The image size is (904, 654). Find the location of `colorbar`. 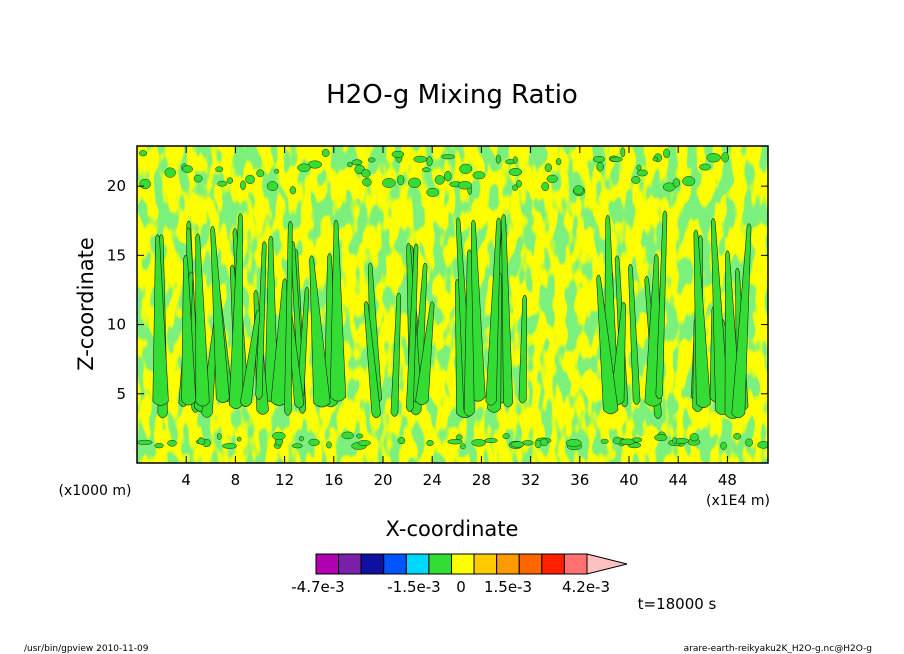

colorbar is located at coordinates (471, 564).